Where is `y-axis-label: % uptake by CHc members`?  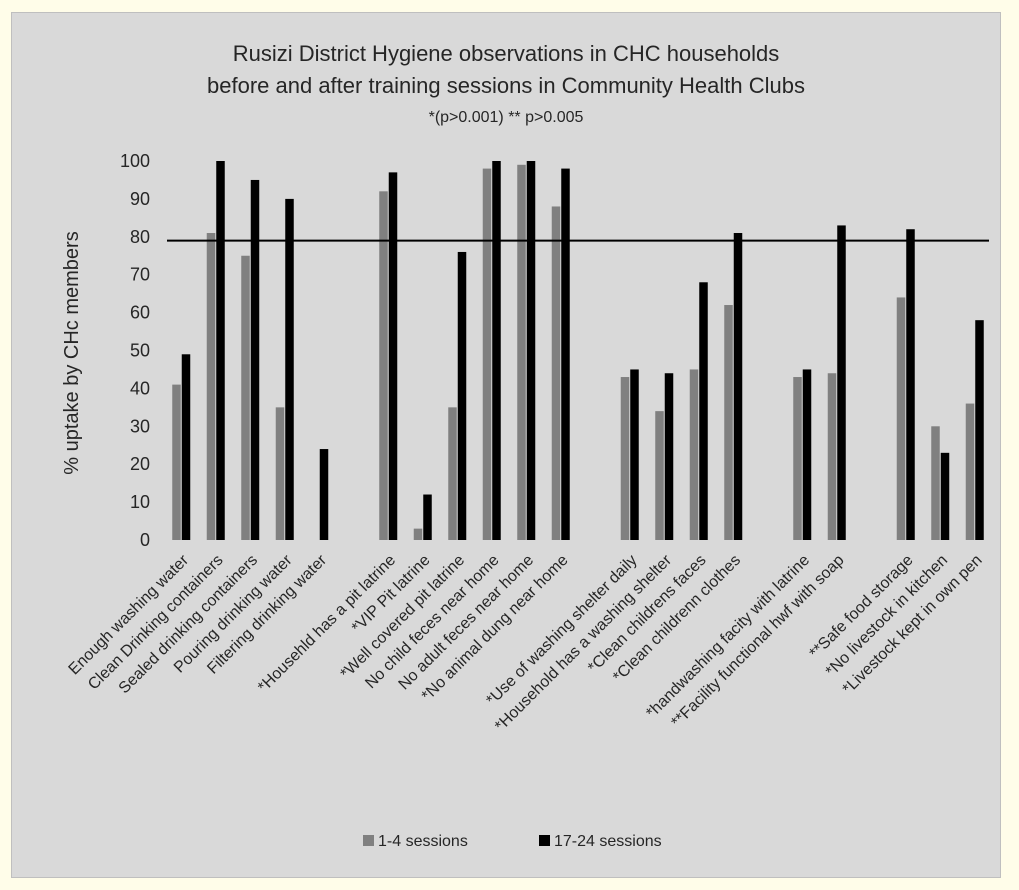 y-axis-label: % uptake by CHc members is located at coordinates (72, 352).